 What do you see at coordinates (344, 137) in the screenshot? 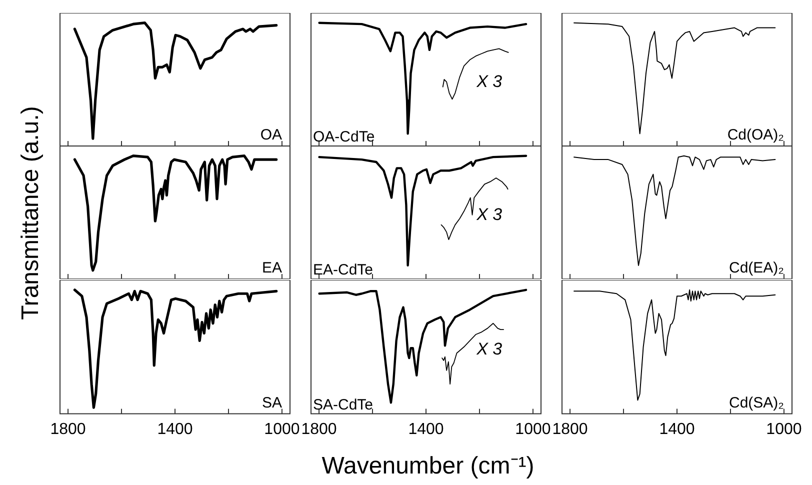
I see `annotation: OA-CdTe` at bounding box center [344, 137].